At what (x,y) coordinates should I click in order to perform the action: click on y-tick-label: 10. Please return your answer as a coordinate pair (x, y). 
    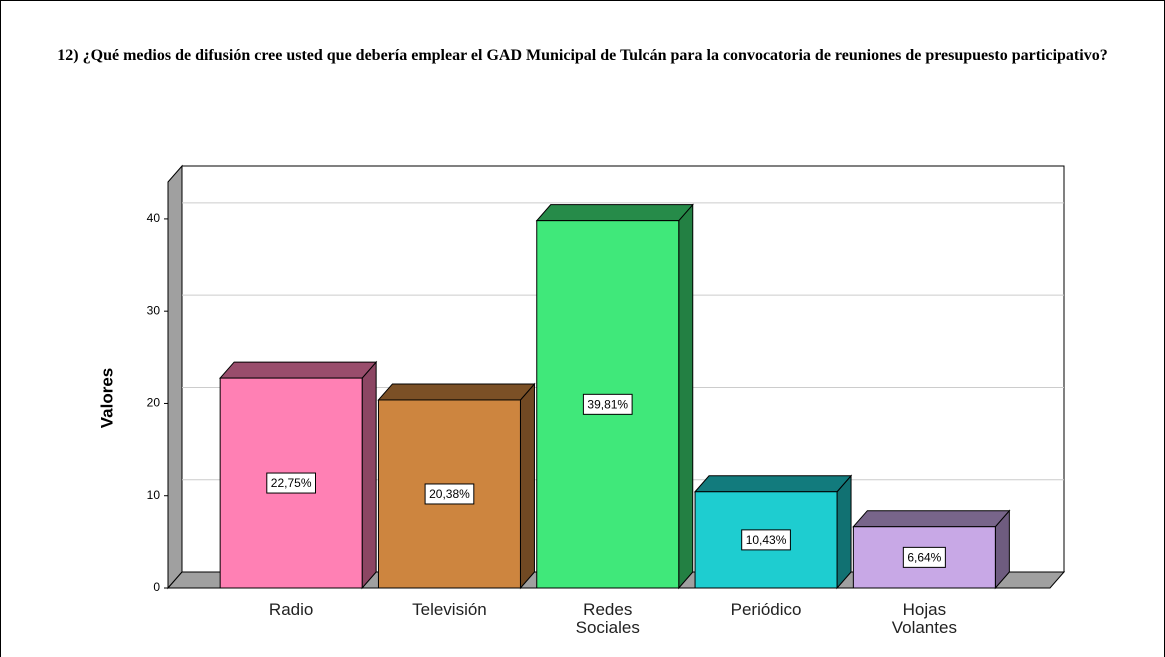
    Looking at the image, I should click on (154, 495).